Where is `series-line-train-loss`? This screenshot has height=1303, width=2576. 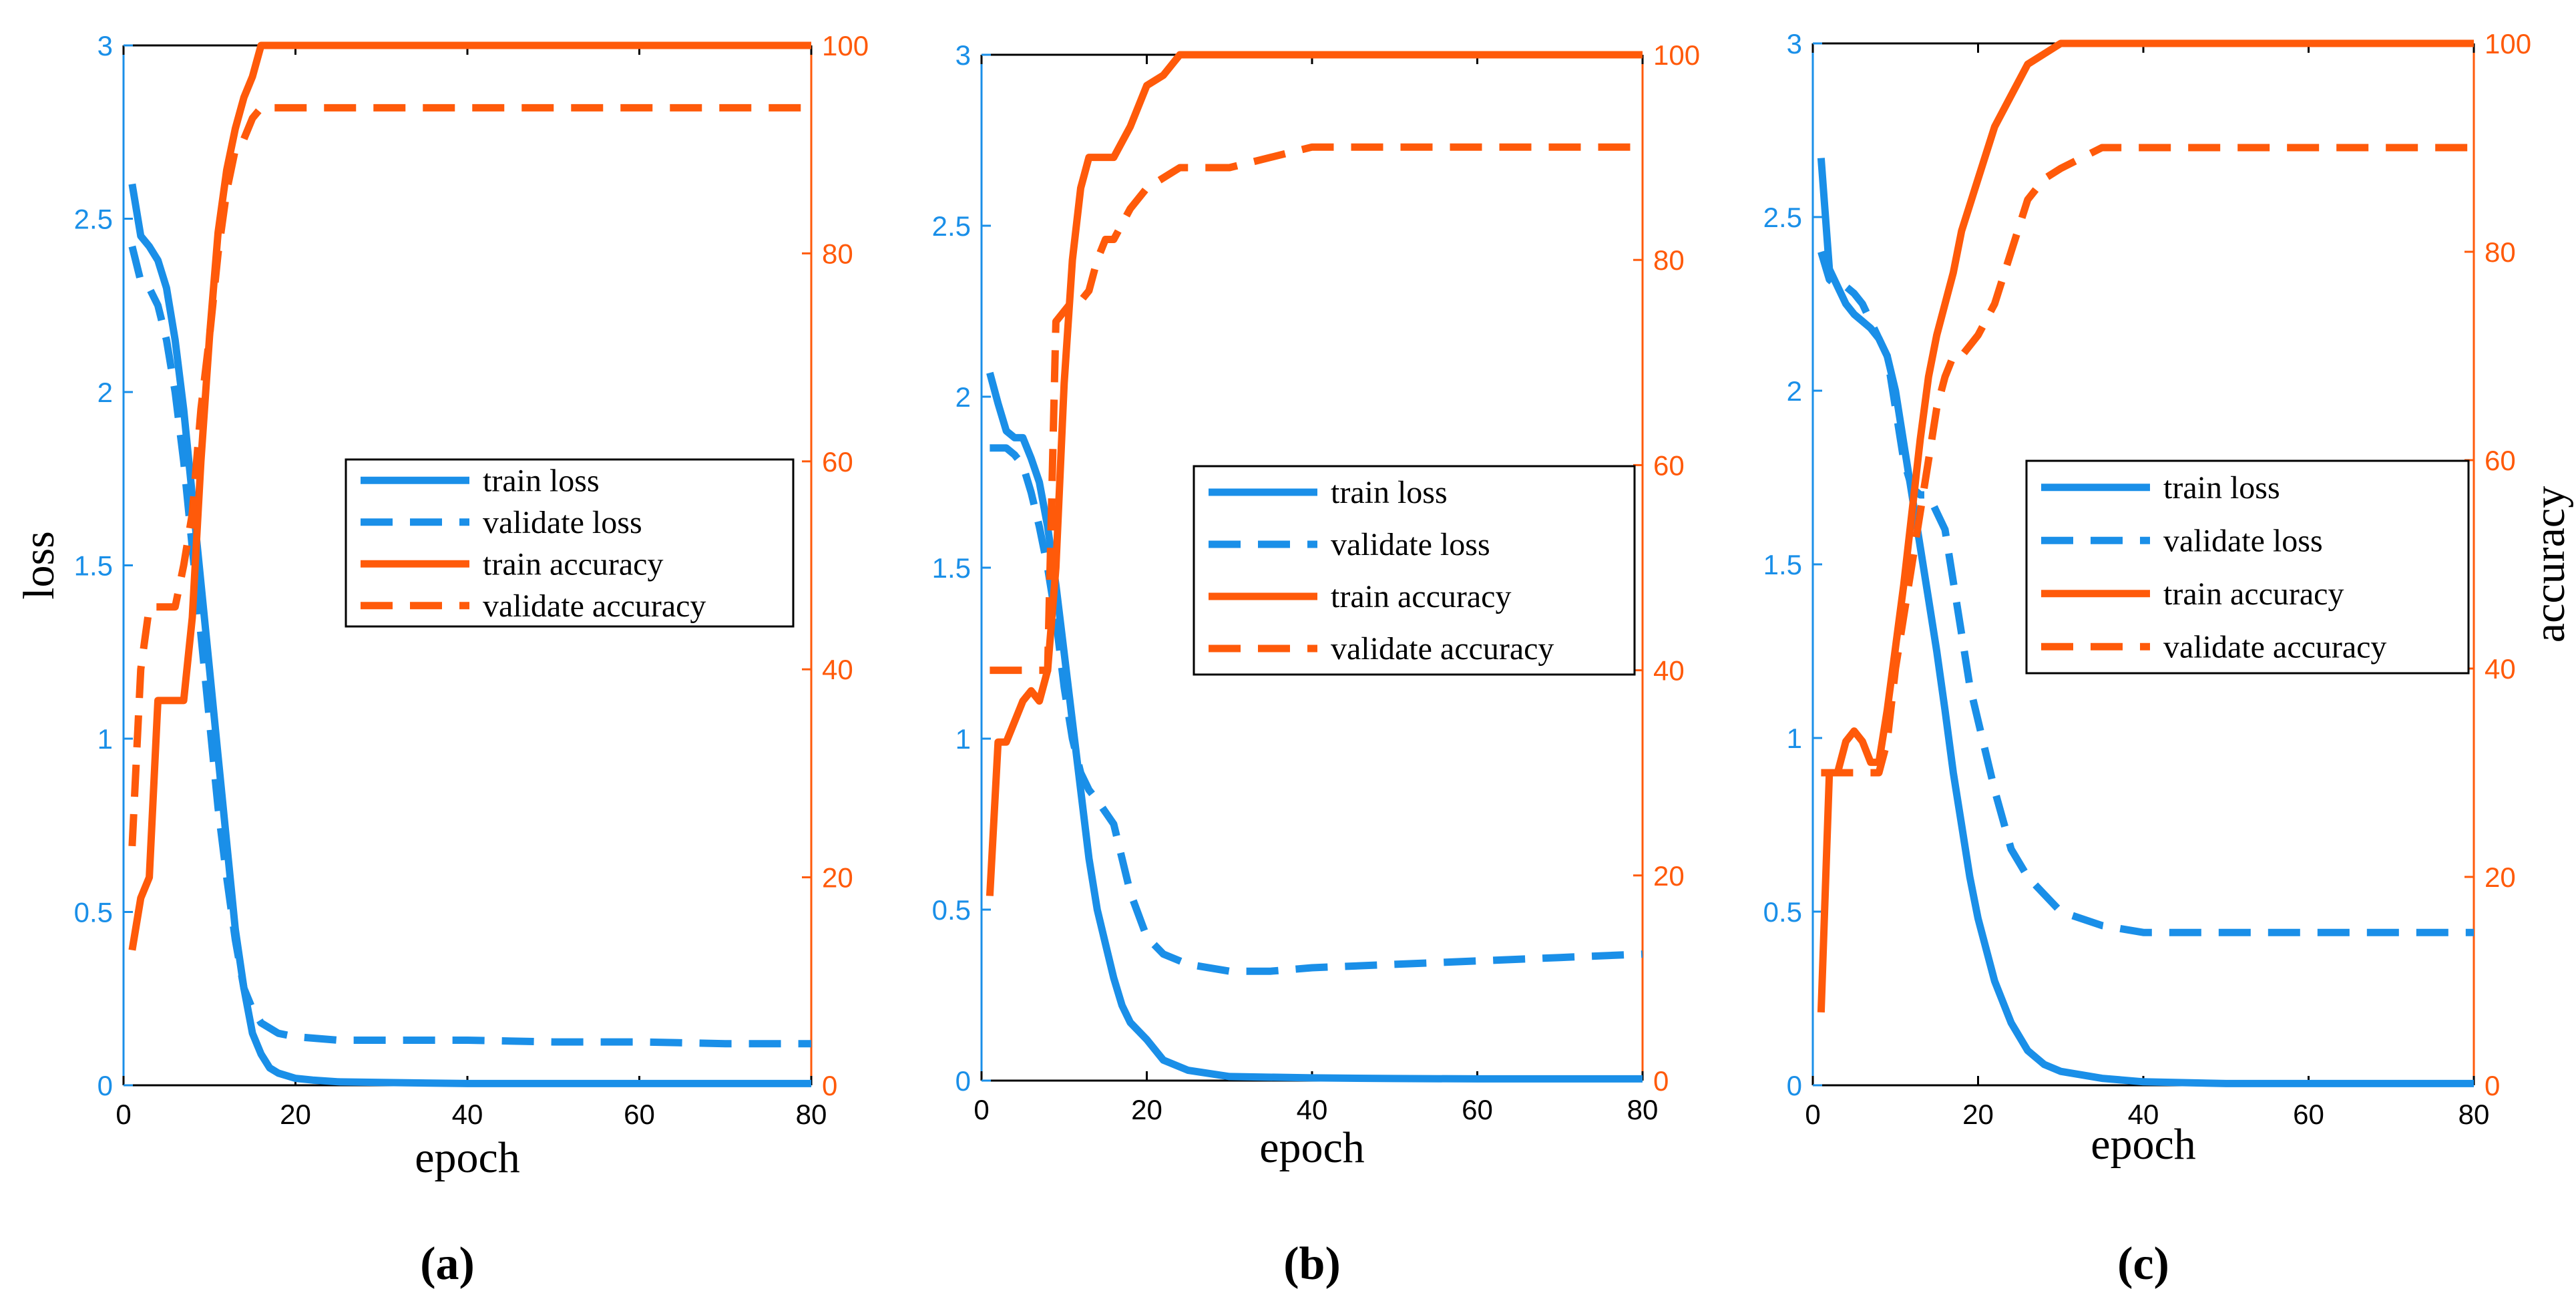
series-line-train-loss is located at coordinates (1314, 727).